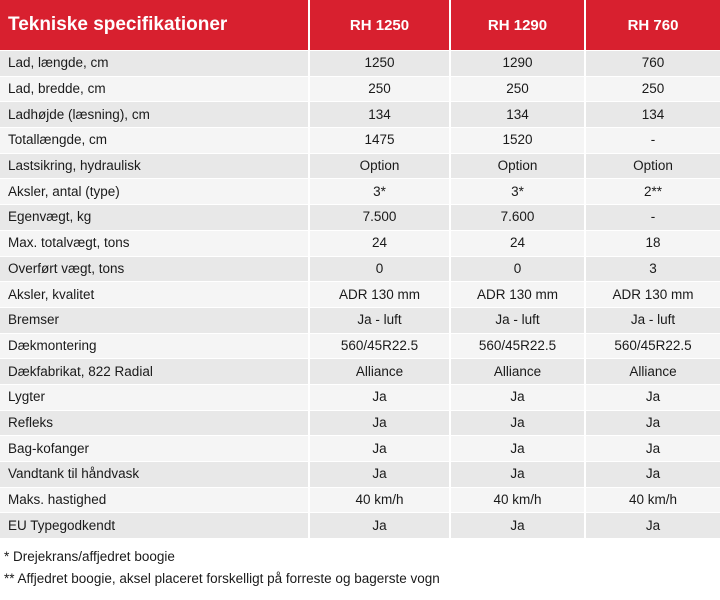 Image resolution: width=720 pixels, height=600 pixels. What do you see at coordinates (154, 525) in the screenshot?
I see `row-label: EU Typegodkendt` at bounding box center [154, 525].